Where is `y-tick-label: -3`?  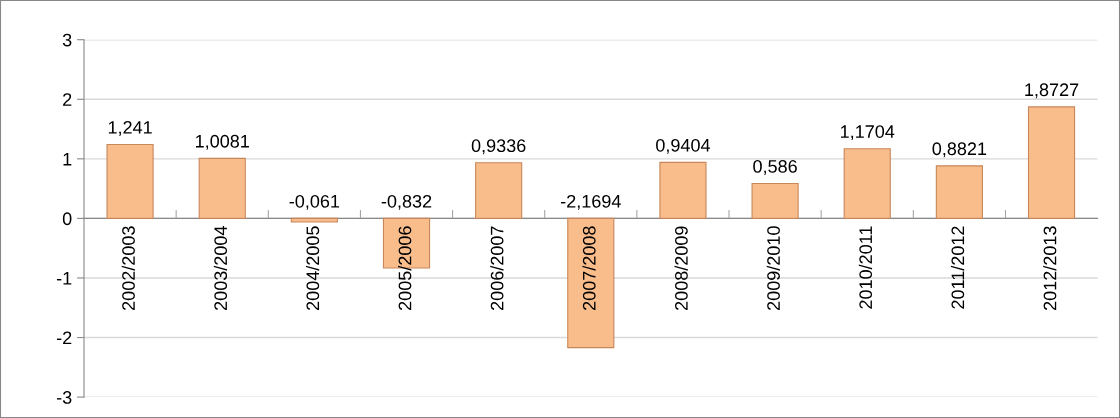 y-tick-label: -3 is located at coordinates (64, 397).